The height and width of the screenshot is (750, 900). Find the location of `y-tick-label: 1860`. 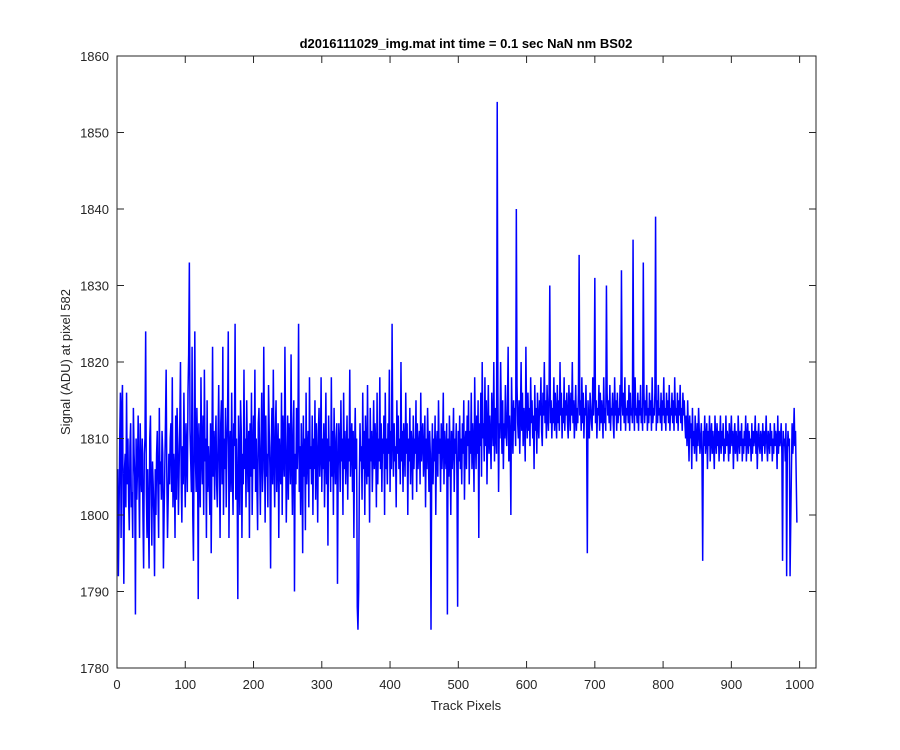

y-tick-label: 1860 is located at coordinates (94, 56).